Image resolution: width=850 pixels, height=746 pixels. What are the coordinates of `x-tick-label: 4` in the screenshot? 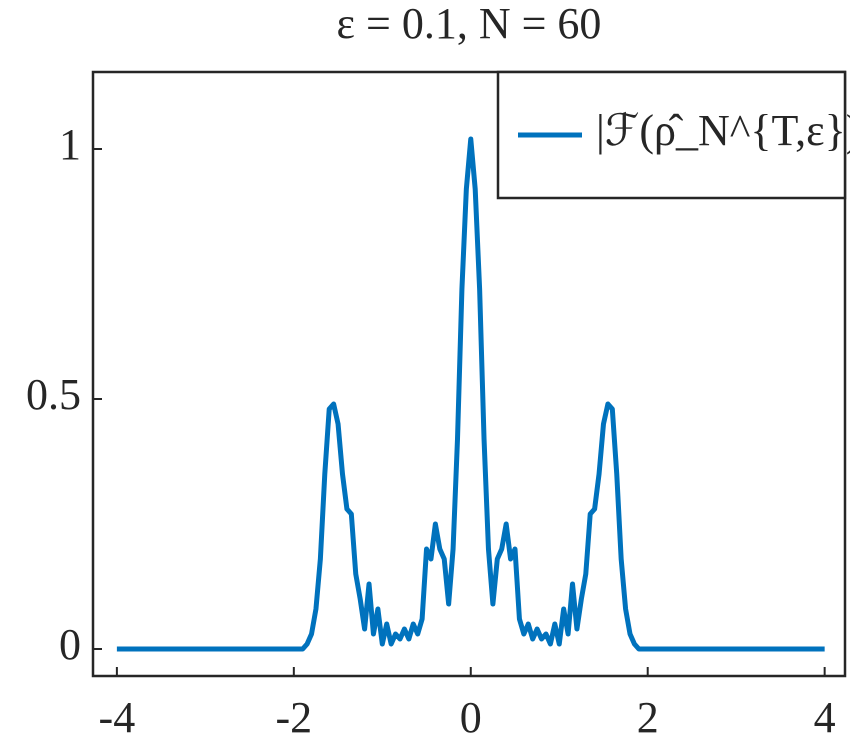 It's located at (825, 717).